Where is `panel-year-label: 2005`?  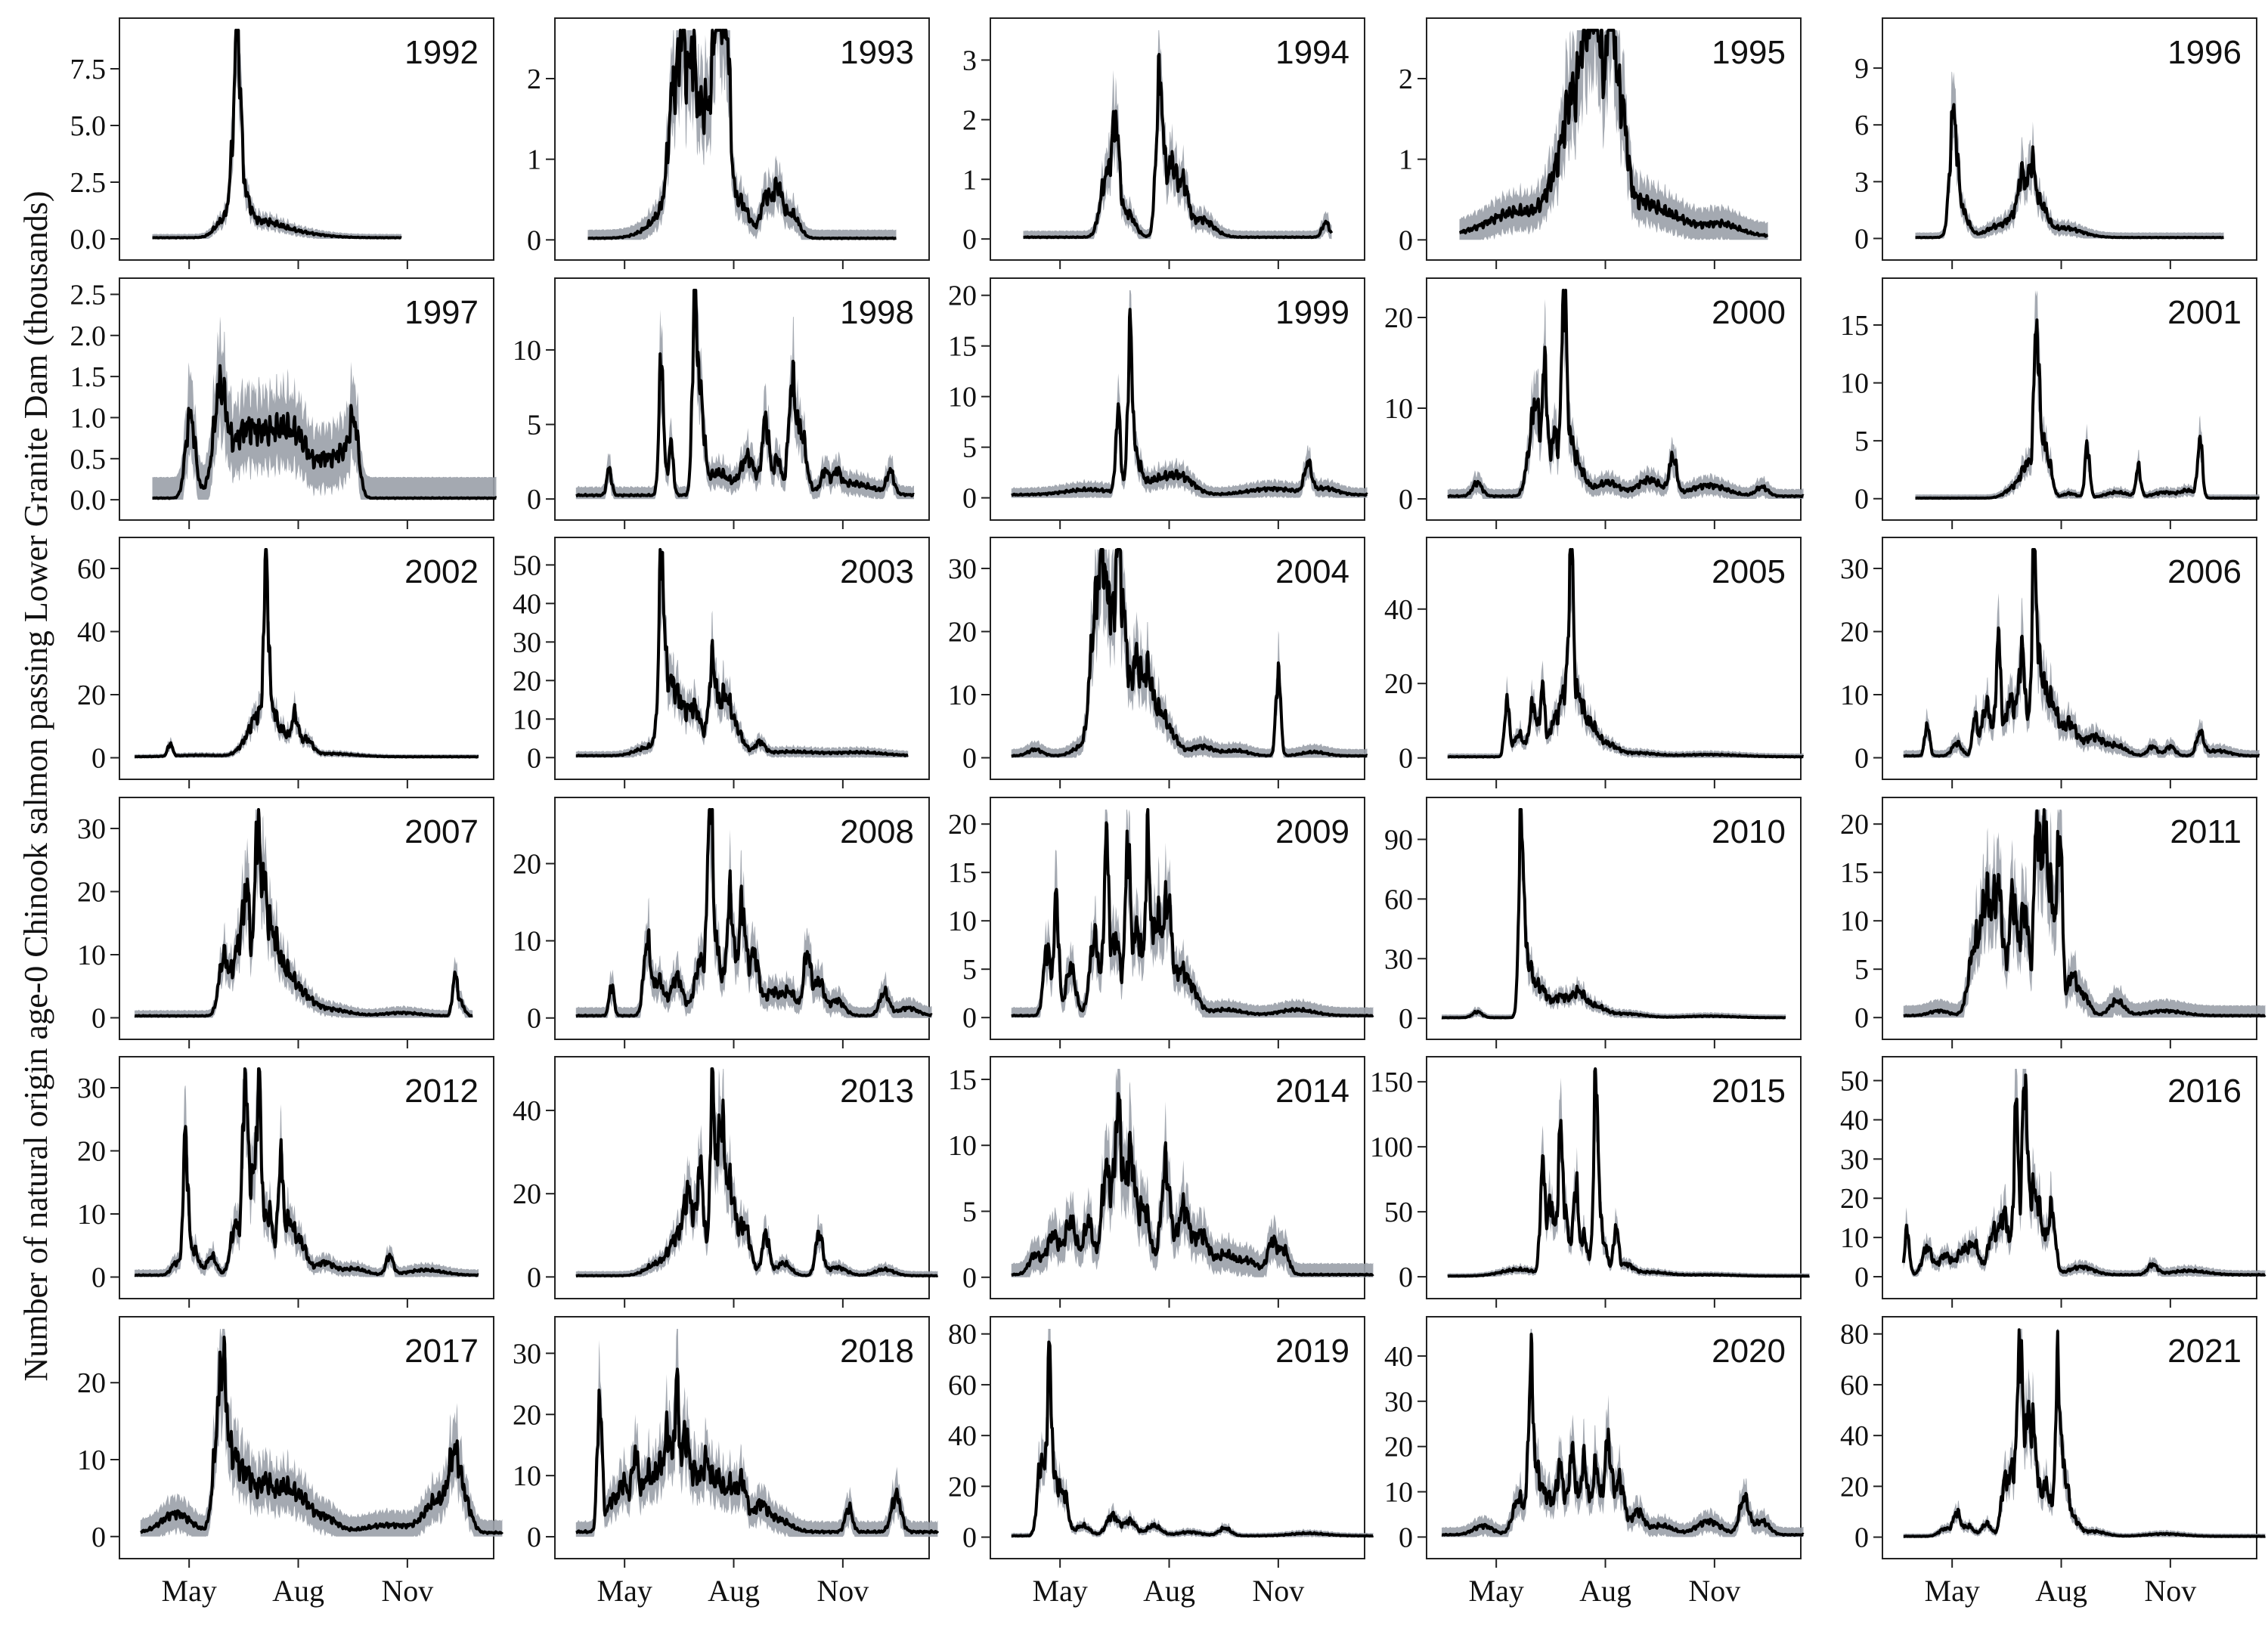 panel-year-label: 2005 is located at coordinates (1749, 571).